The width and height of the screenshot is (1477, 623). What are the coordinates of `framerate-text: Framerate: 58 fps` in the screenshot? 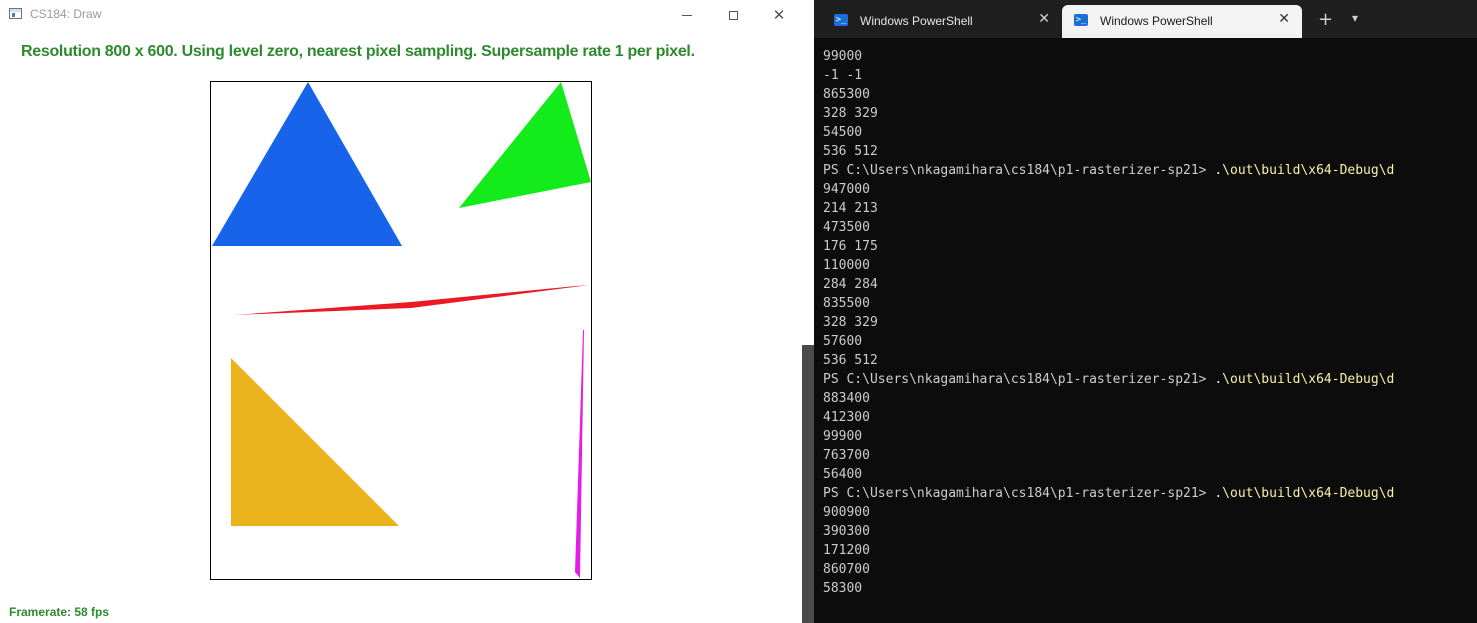 It's located at (59, 612).